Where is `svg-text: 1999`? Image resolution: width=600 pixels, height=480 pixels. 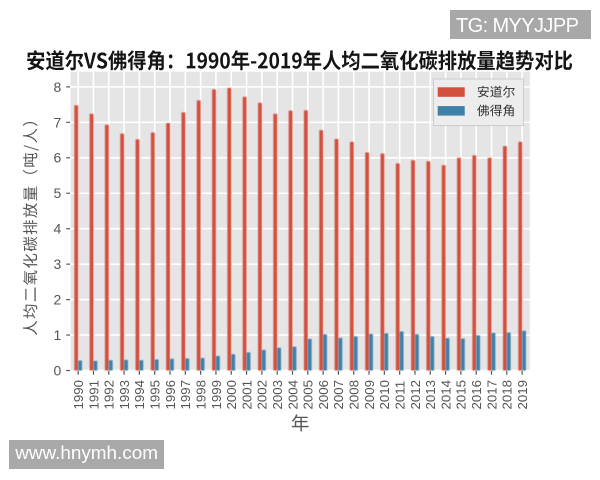
svg-text: 1999 is located at coordinates (216, 395).